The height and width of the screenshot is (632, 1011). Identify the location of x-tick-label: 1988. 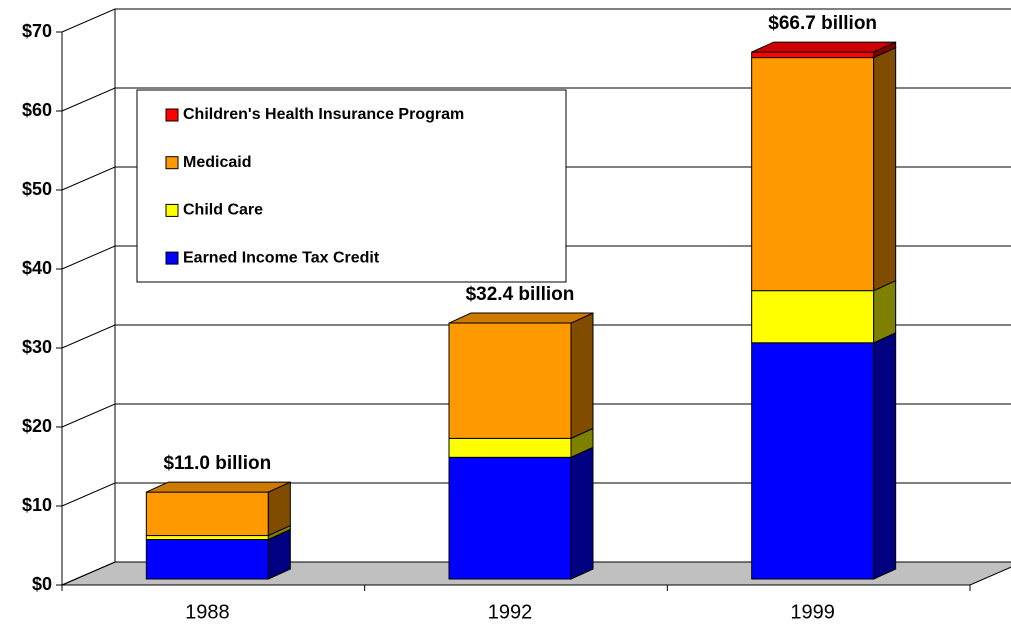
(207, 612).